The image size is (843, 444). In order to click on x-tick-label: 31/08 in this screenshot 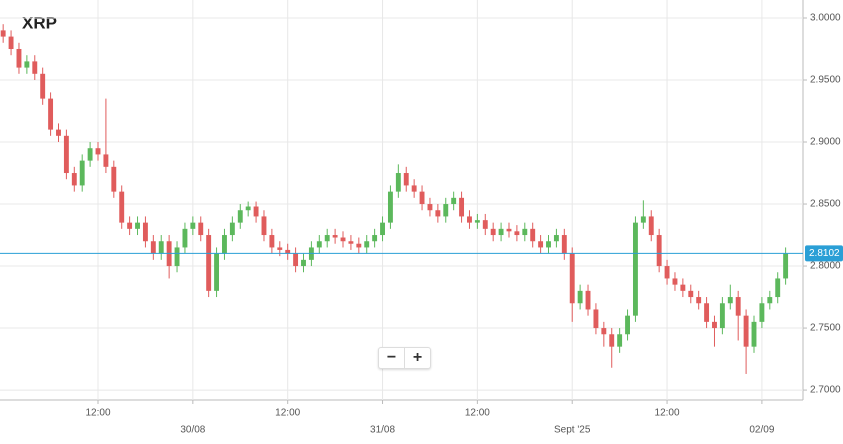, I will do `click(382, 430)`.